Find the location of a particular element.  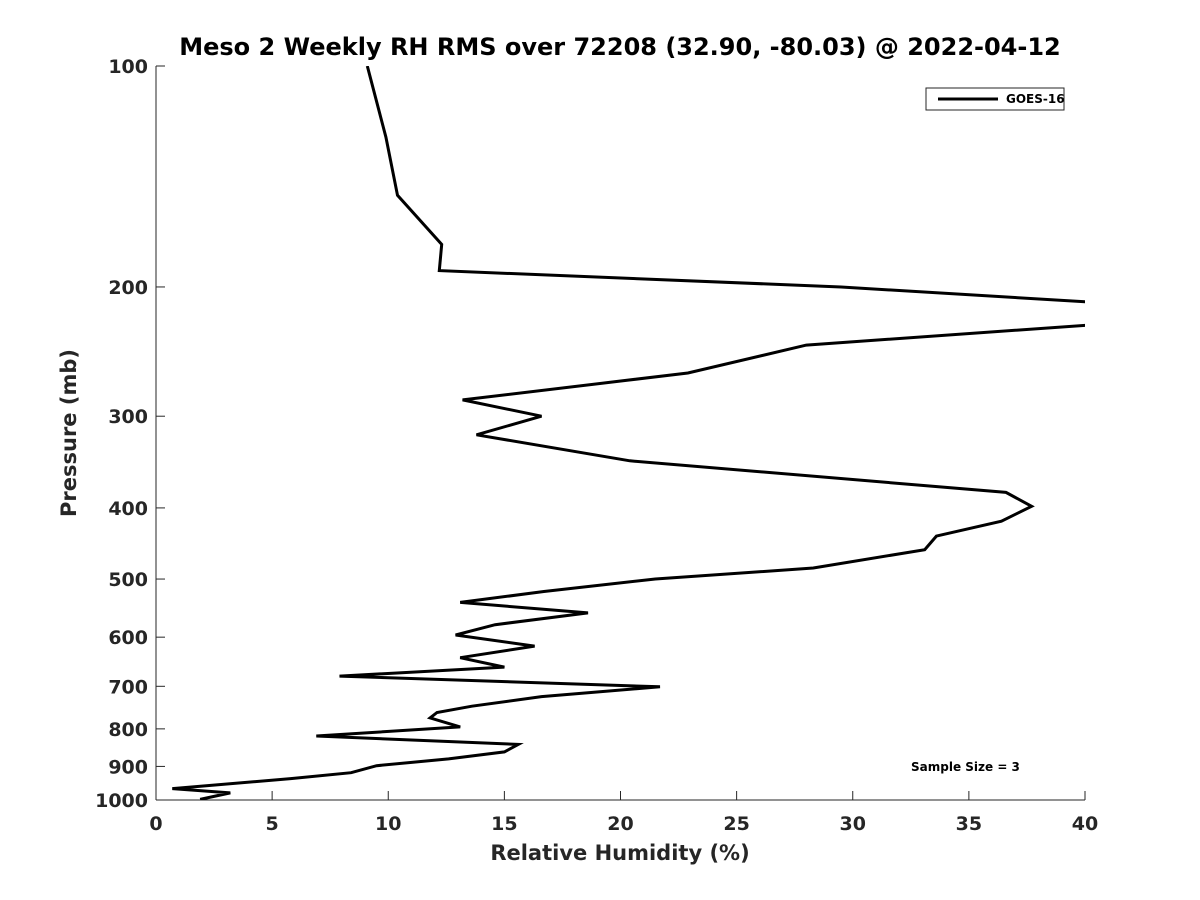

x-tick-label: 30 is located at coordinates (853, 824).